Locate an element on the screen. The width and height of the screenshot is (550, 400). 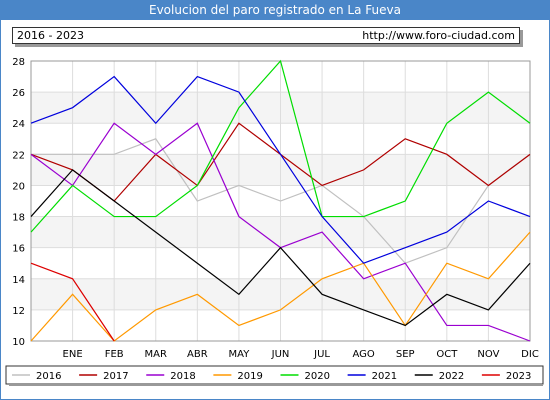
website-label: http://www.foro-ciudad.com is located at coordinates (438, 35).